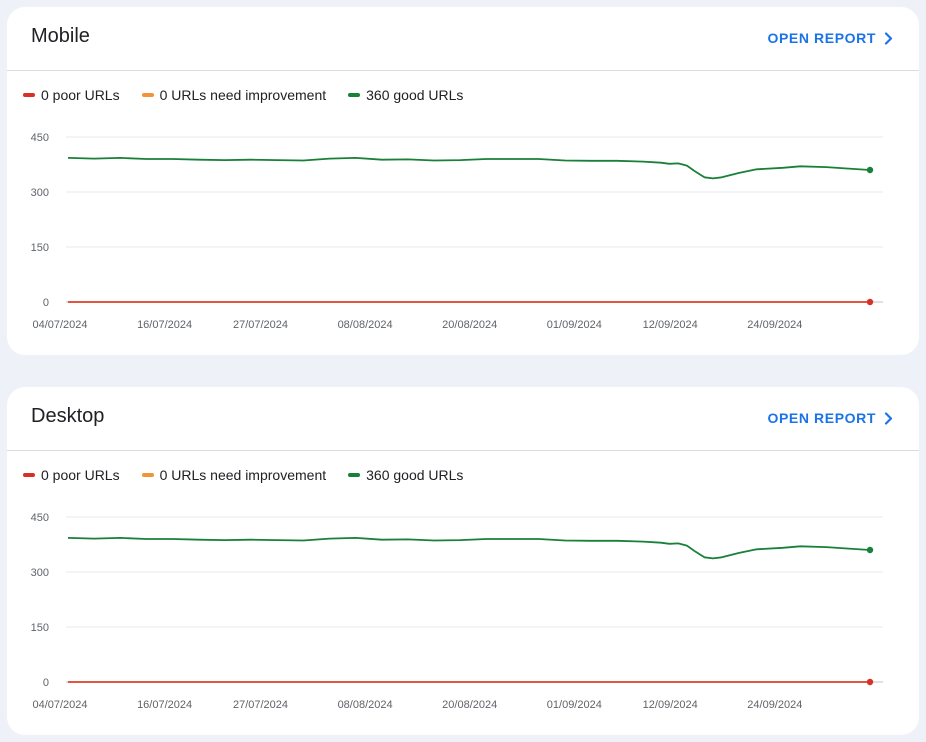 The height and width of the screenshot is (742, 926). I want to click on card-header: Mobile OPEN REPORT, so click(463, 39).